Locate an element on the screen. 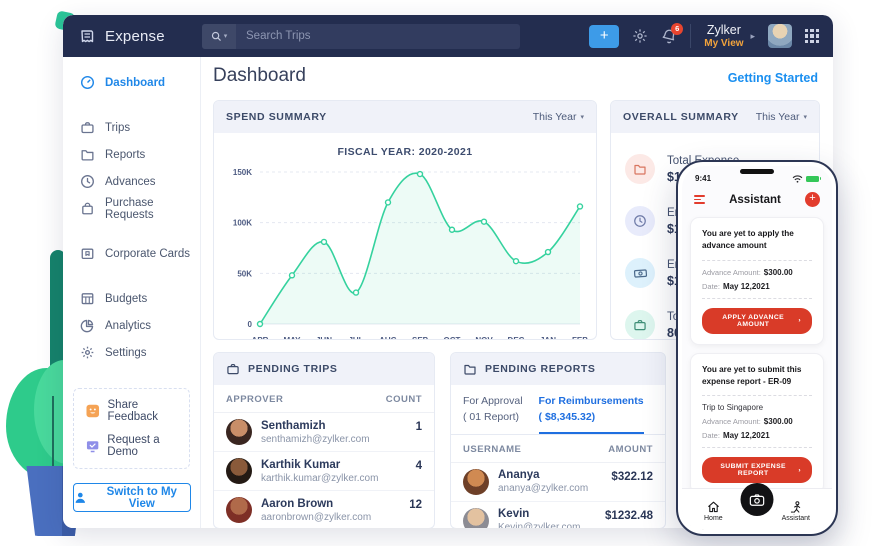 Image resolution: width=891 pixels, height=546 pixels. brand-label: Expense is located at coordinates (135, 36).